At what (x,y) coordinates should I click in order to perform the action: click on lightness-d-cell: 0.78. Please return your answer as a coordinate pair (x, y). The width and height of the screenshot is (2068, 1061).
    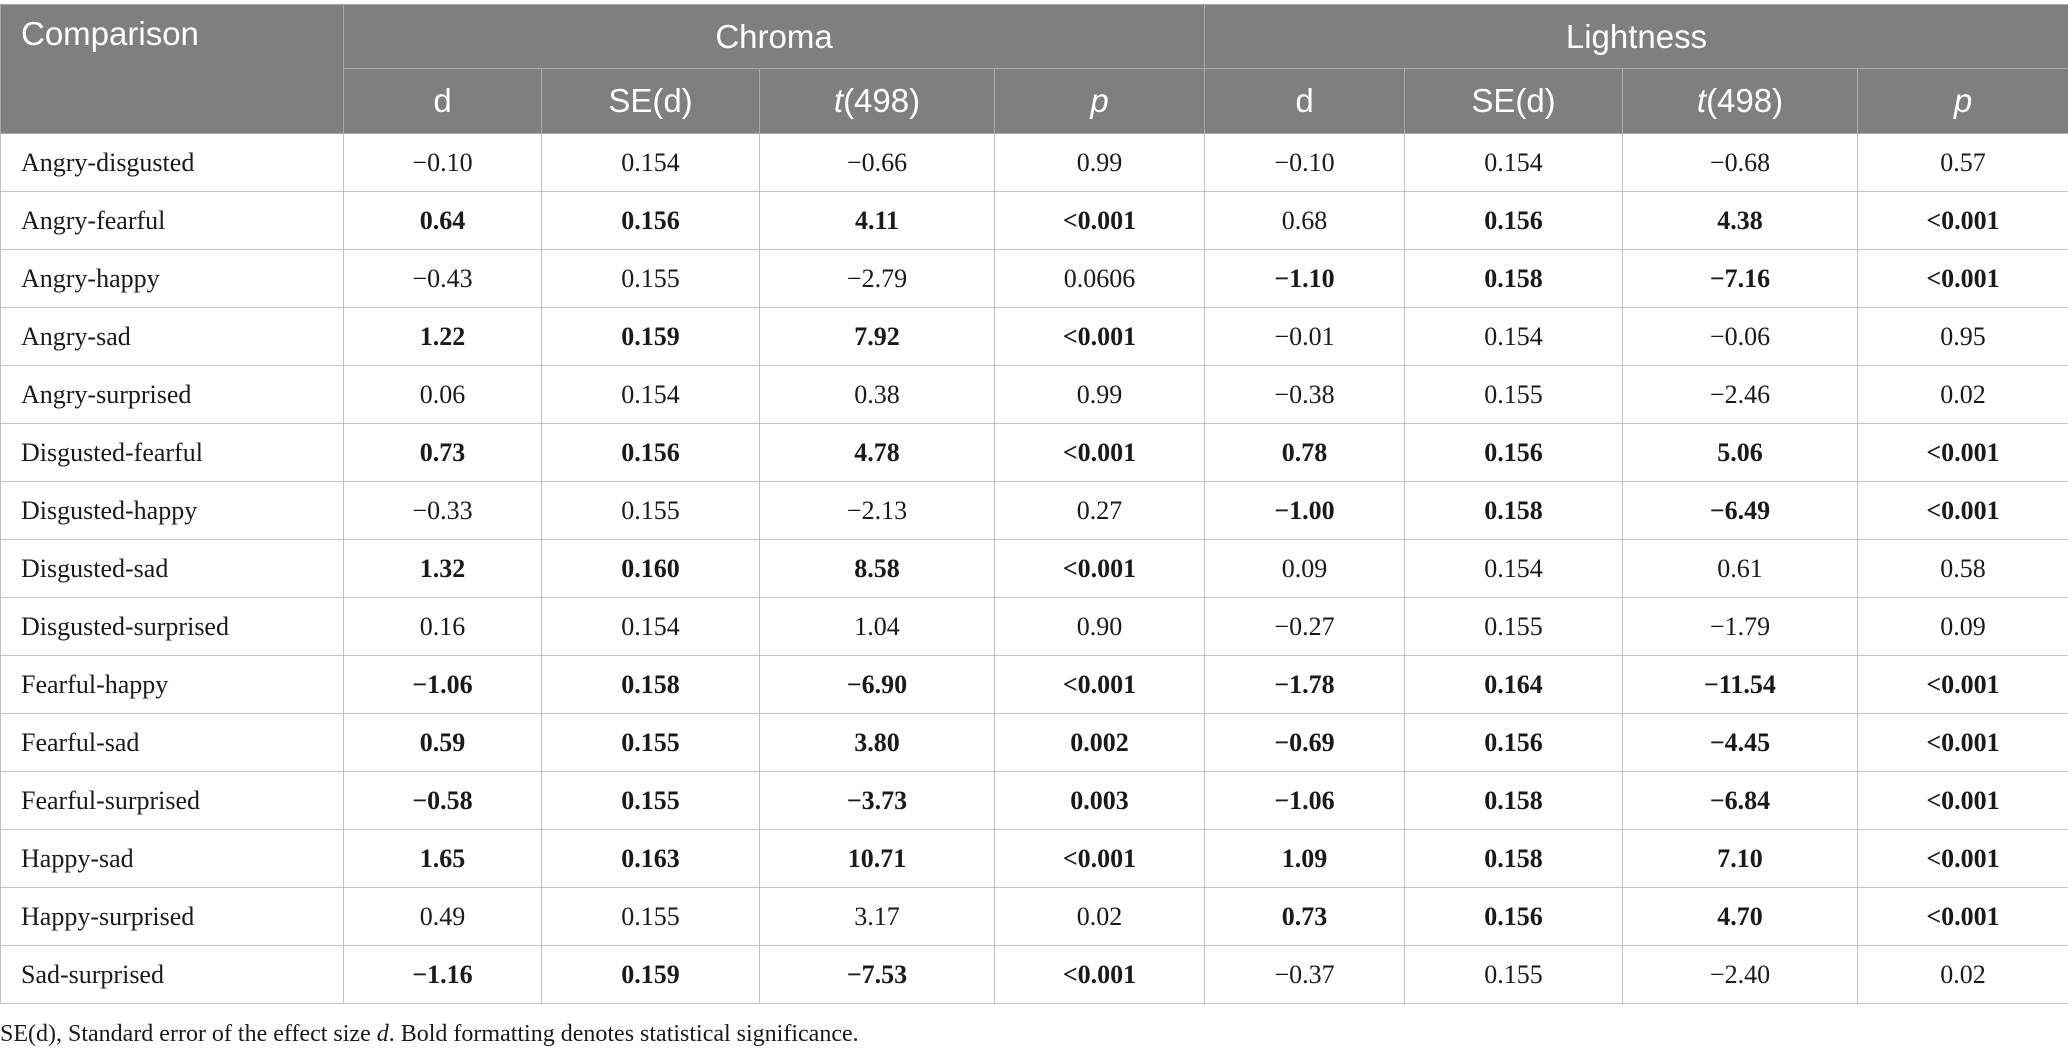
    Looking at the image, I should click on (1304, 452).